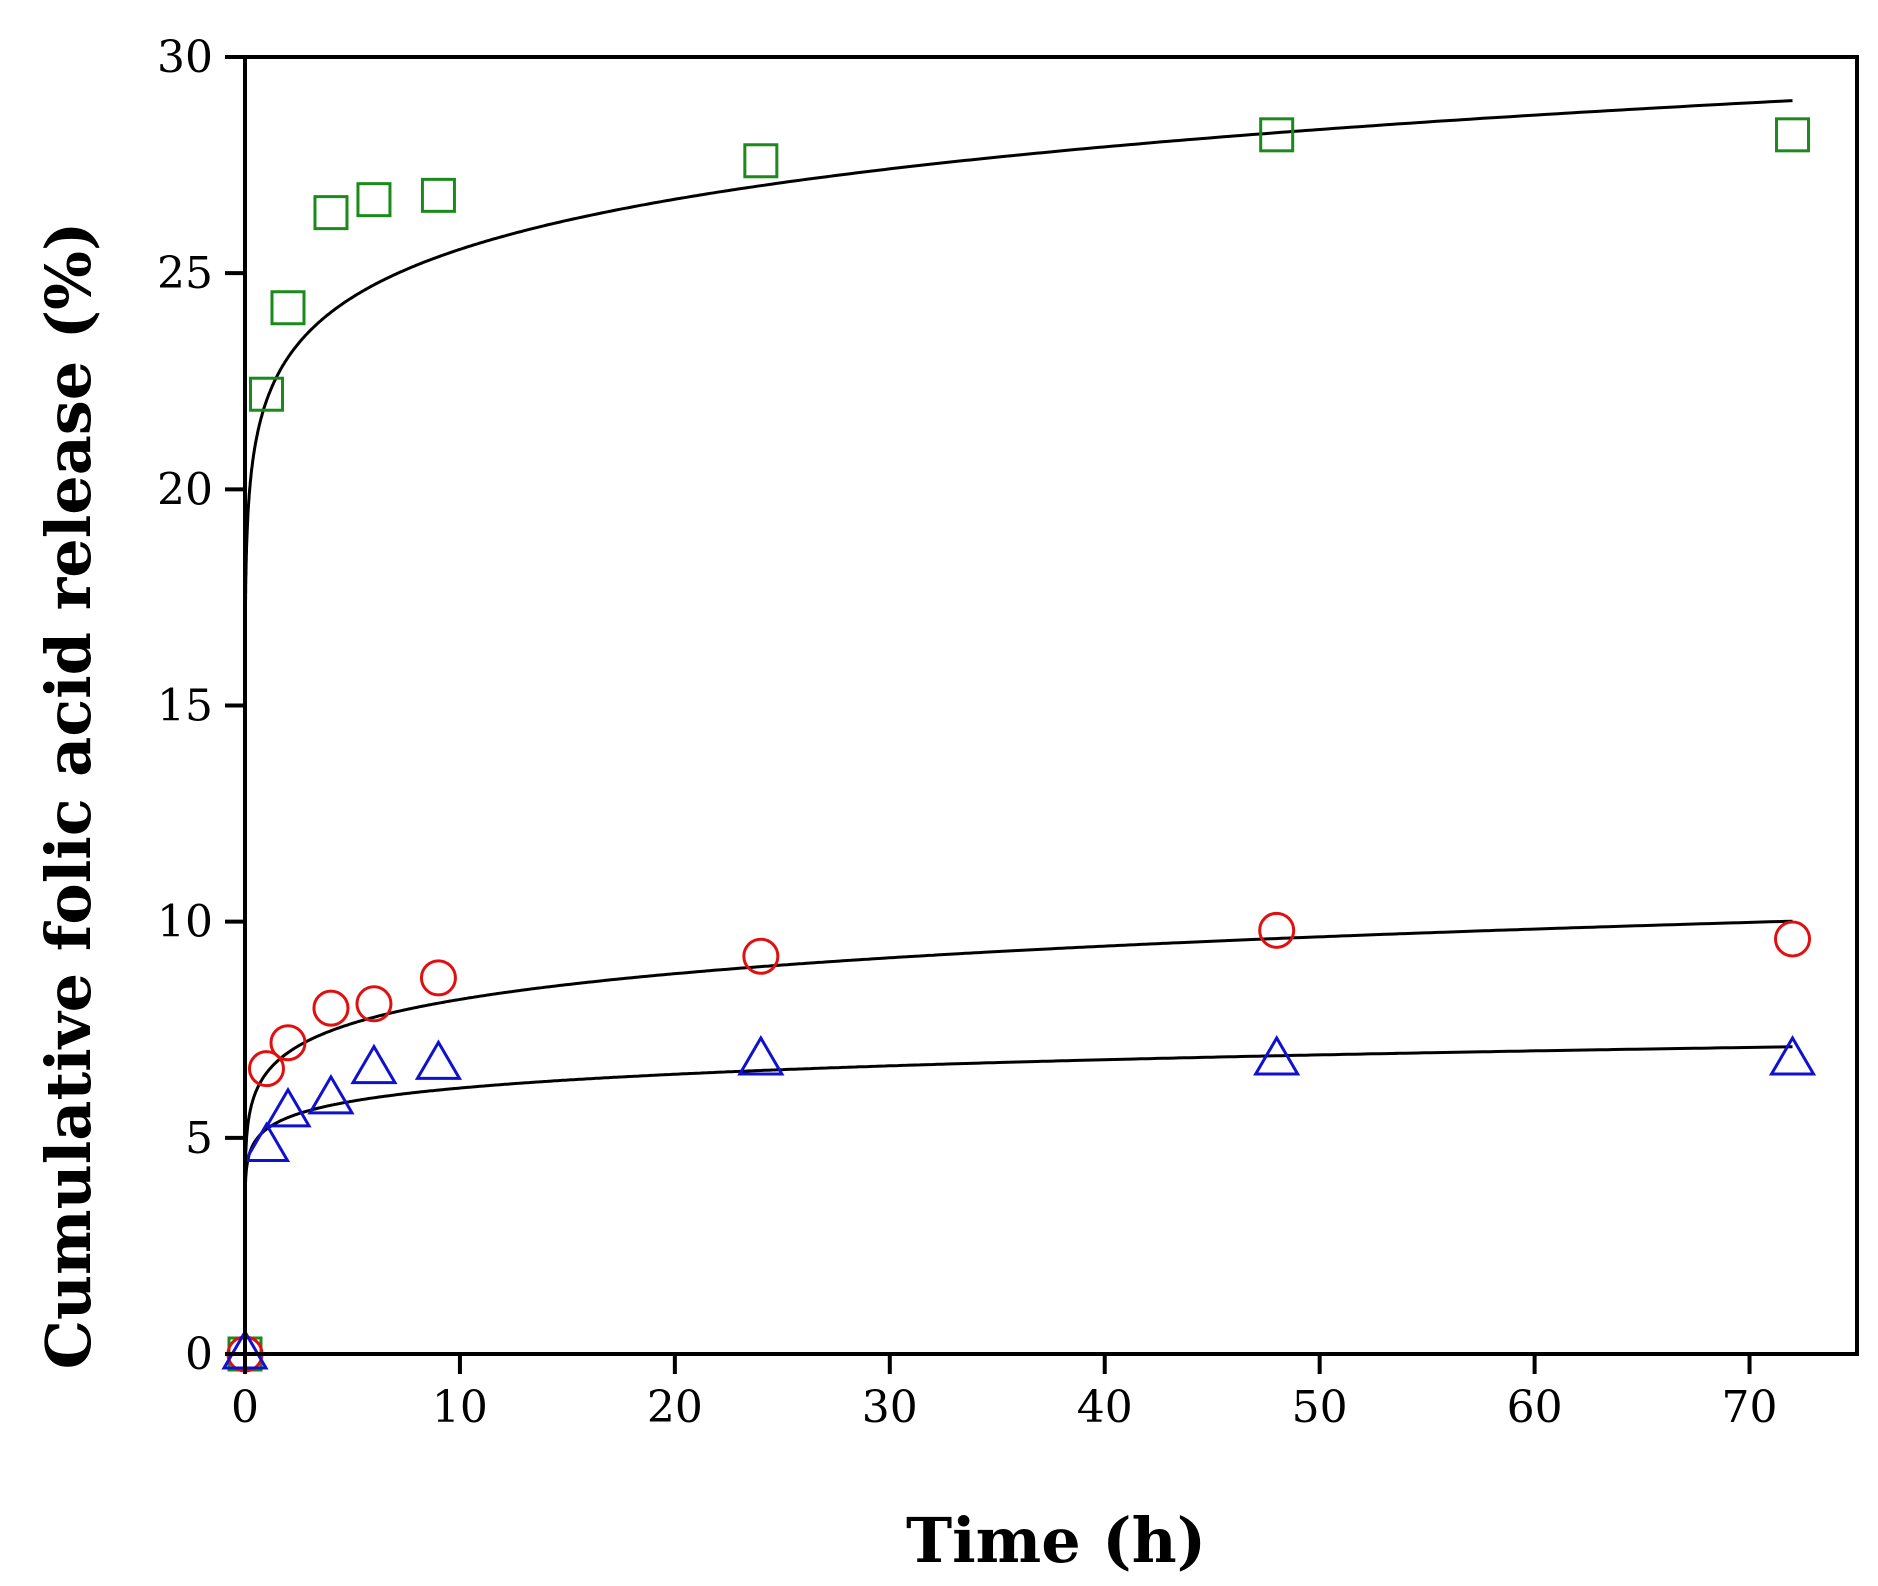 Image resolution: width=1878 pixels, height=1586 pixels. What do you see at coordinates (185, 273) in the screenshot?
I see `y-tick-label: 25` at bounding box center [185, 273].